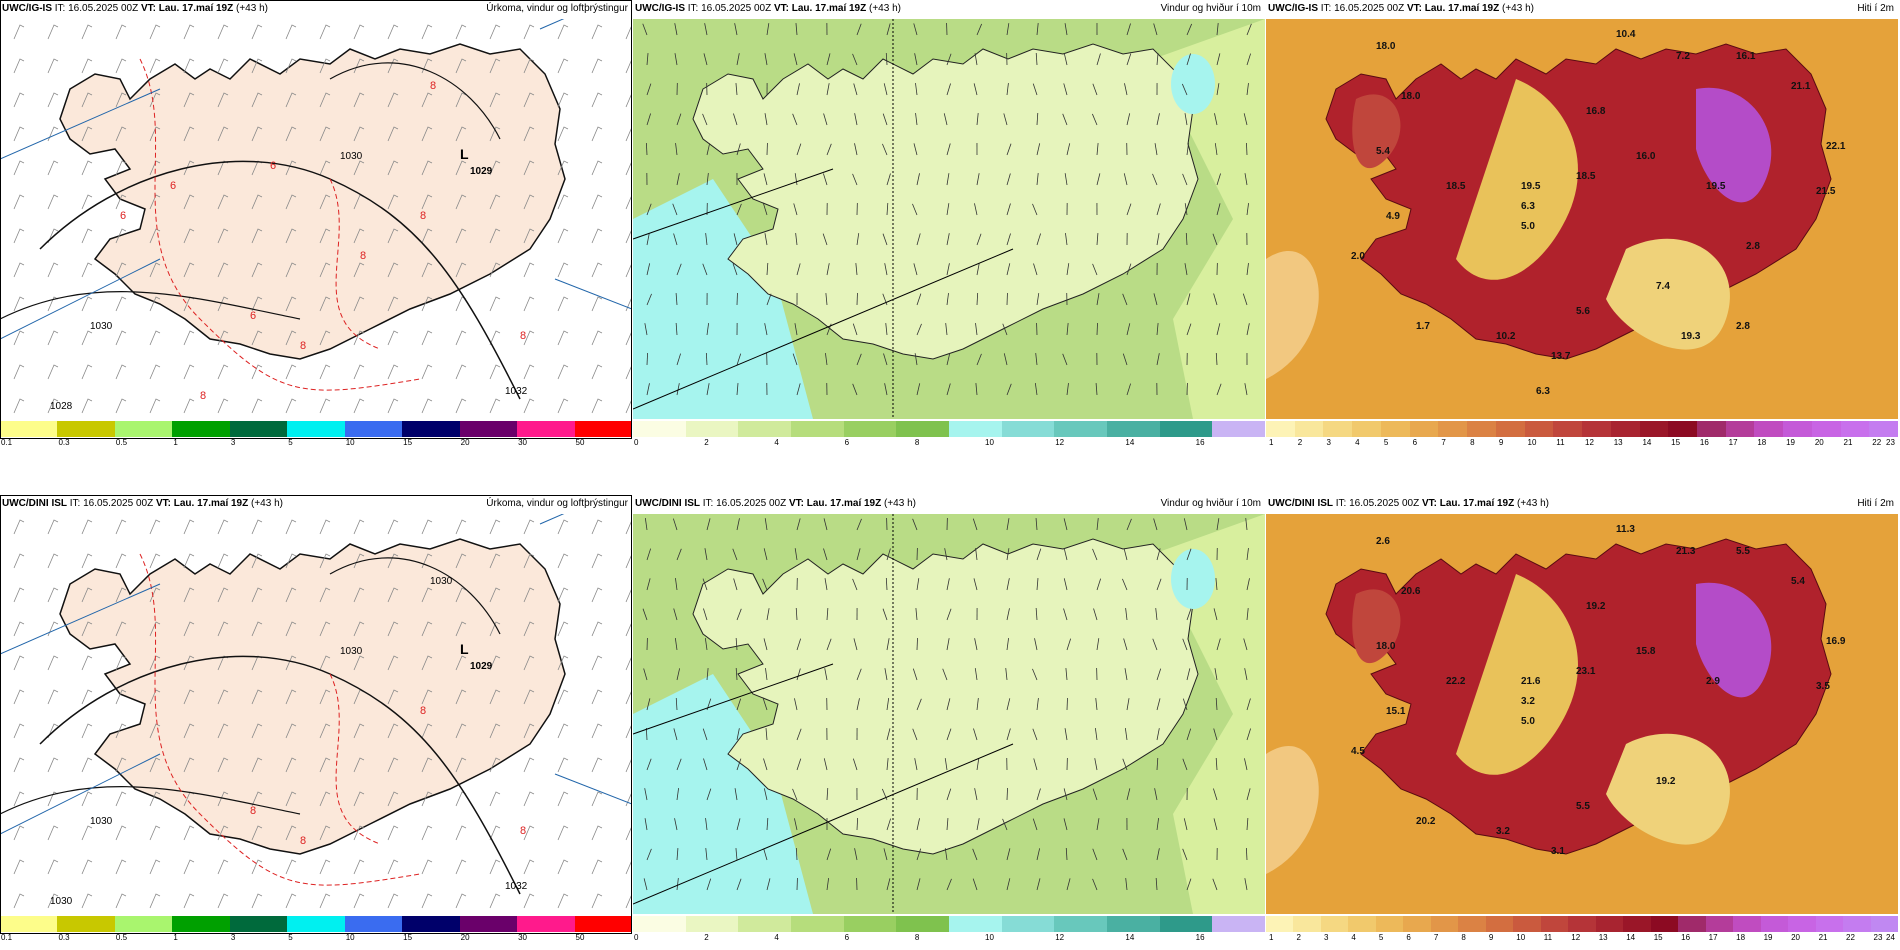 The height and width of the screenshot is (950, 1900). Describe the element at coordinates (423, 216) in the screenshot. I see `precip-contour-label: 8` at that location.